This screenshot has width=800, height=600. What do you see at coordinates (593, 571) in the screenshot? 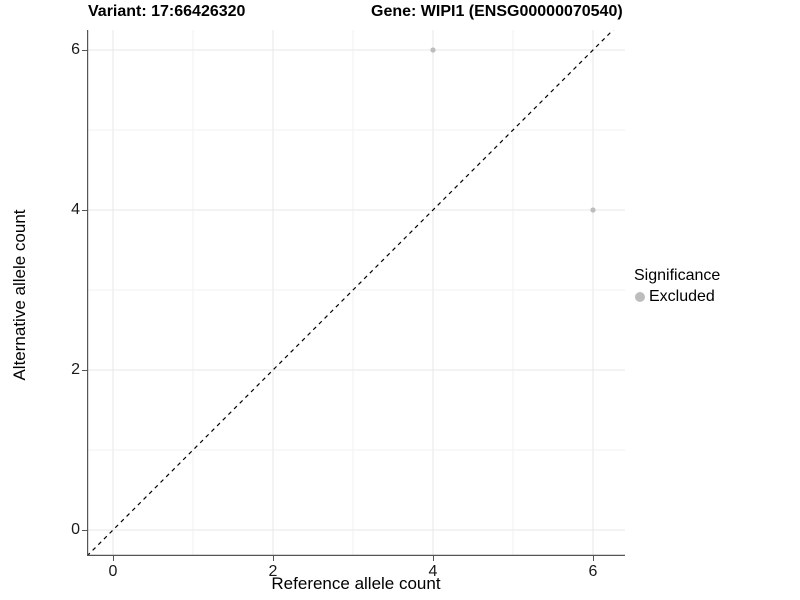
I see `x-tick-label: 6` at bounding box center [593, 571].